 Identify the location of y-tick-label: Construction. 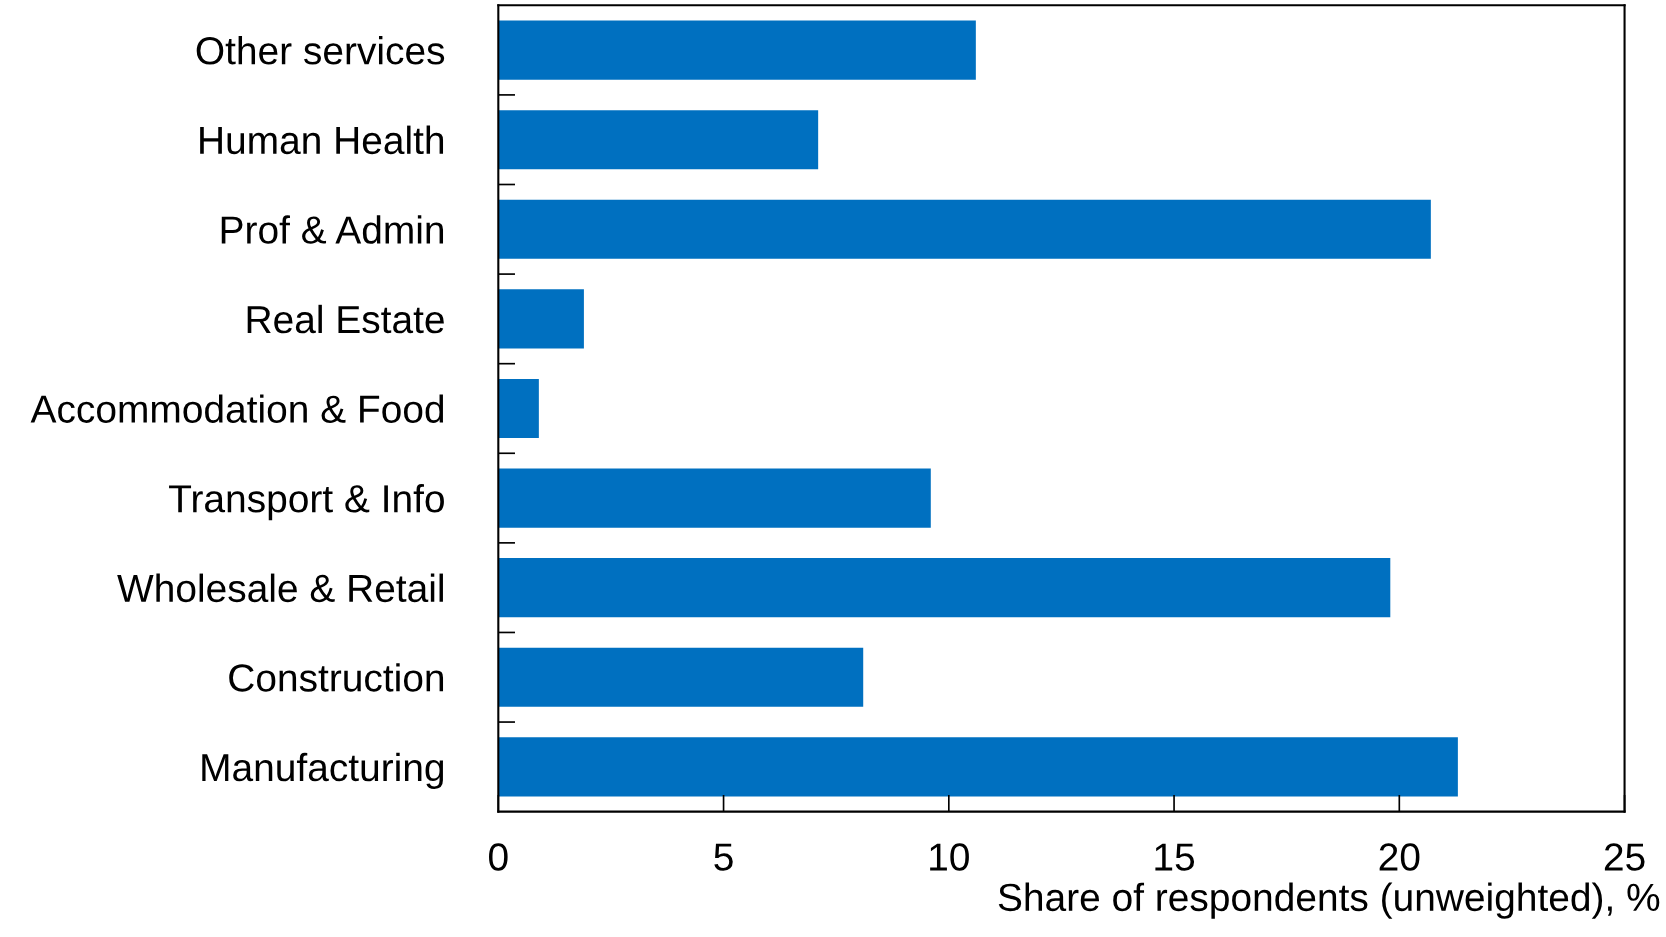
(336, 677).